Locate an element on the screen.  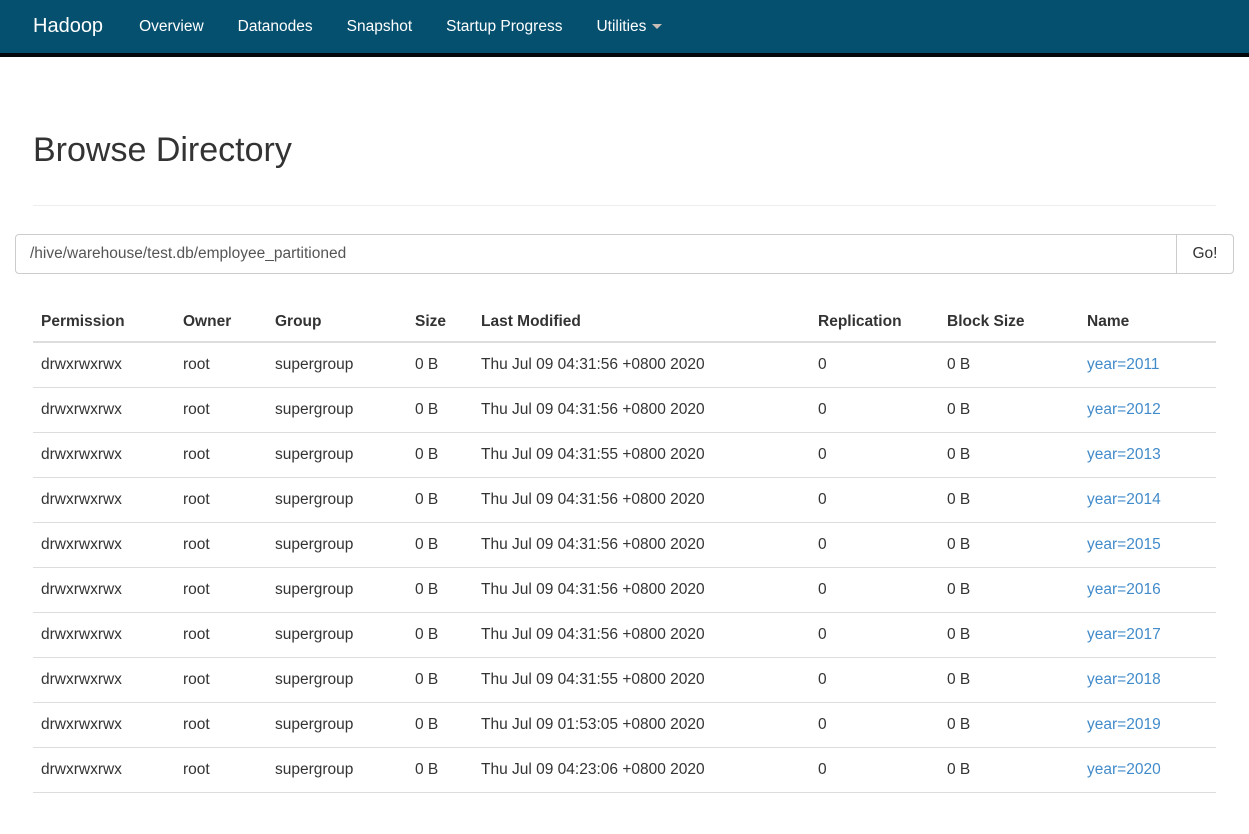
nav-item-snapshot: Snapshot is located at coordinates (380, 26).